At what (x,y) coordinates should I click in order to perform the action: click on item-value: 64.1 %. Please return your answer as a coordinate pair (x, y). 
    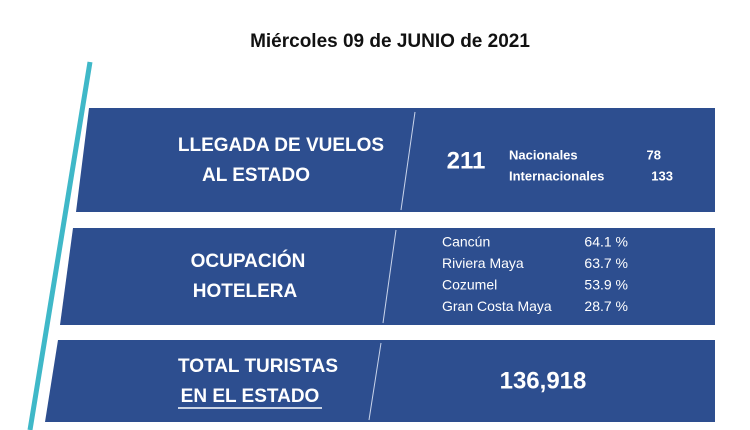
    Looking at the image, I should click on (606, 242).